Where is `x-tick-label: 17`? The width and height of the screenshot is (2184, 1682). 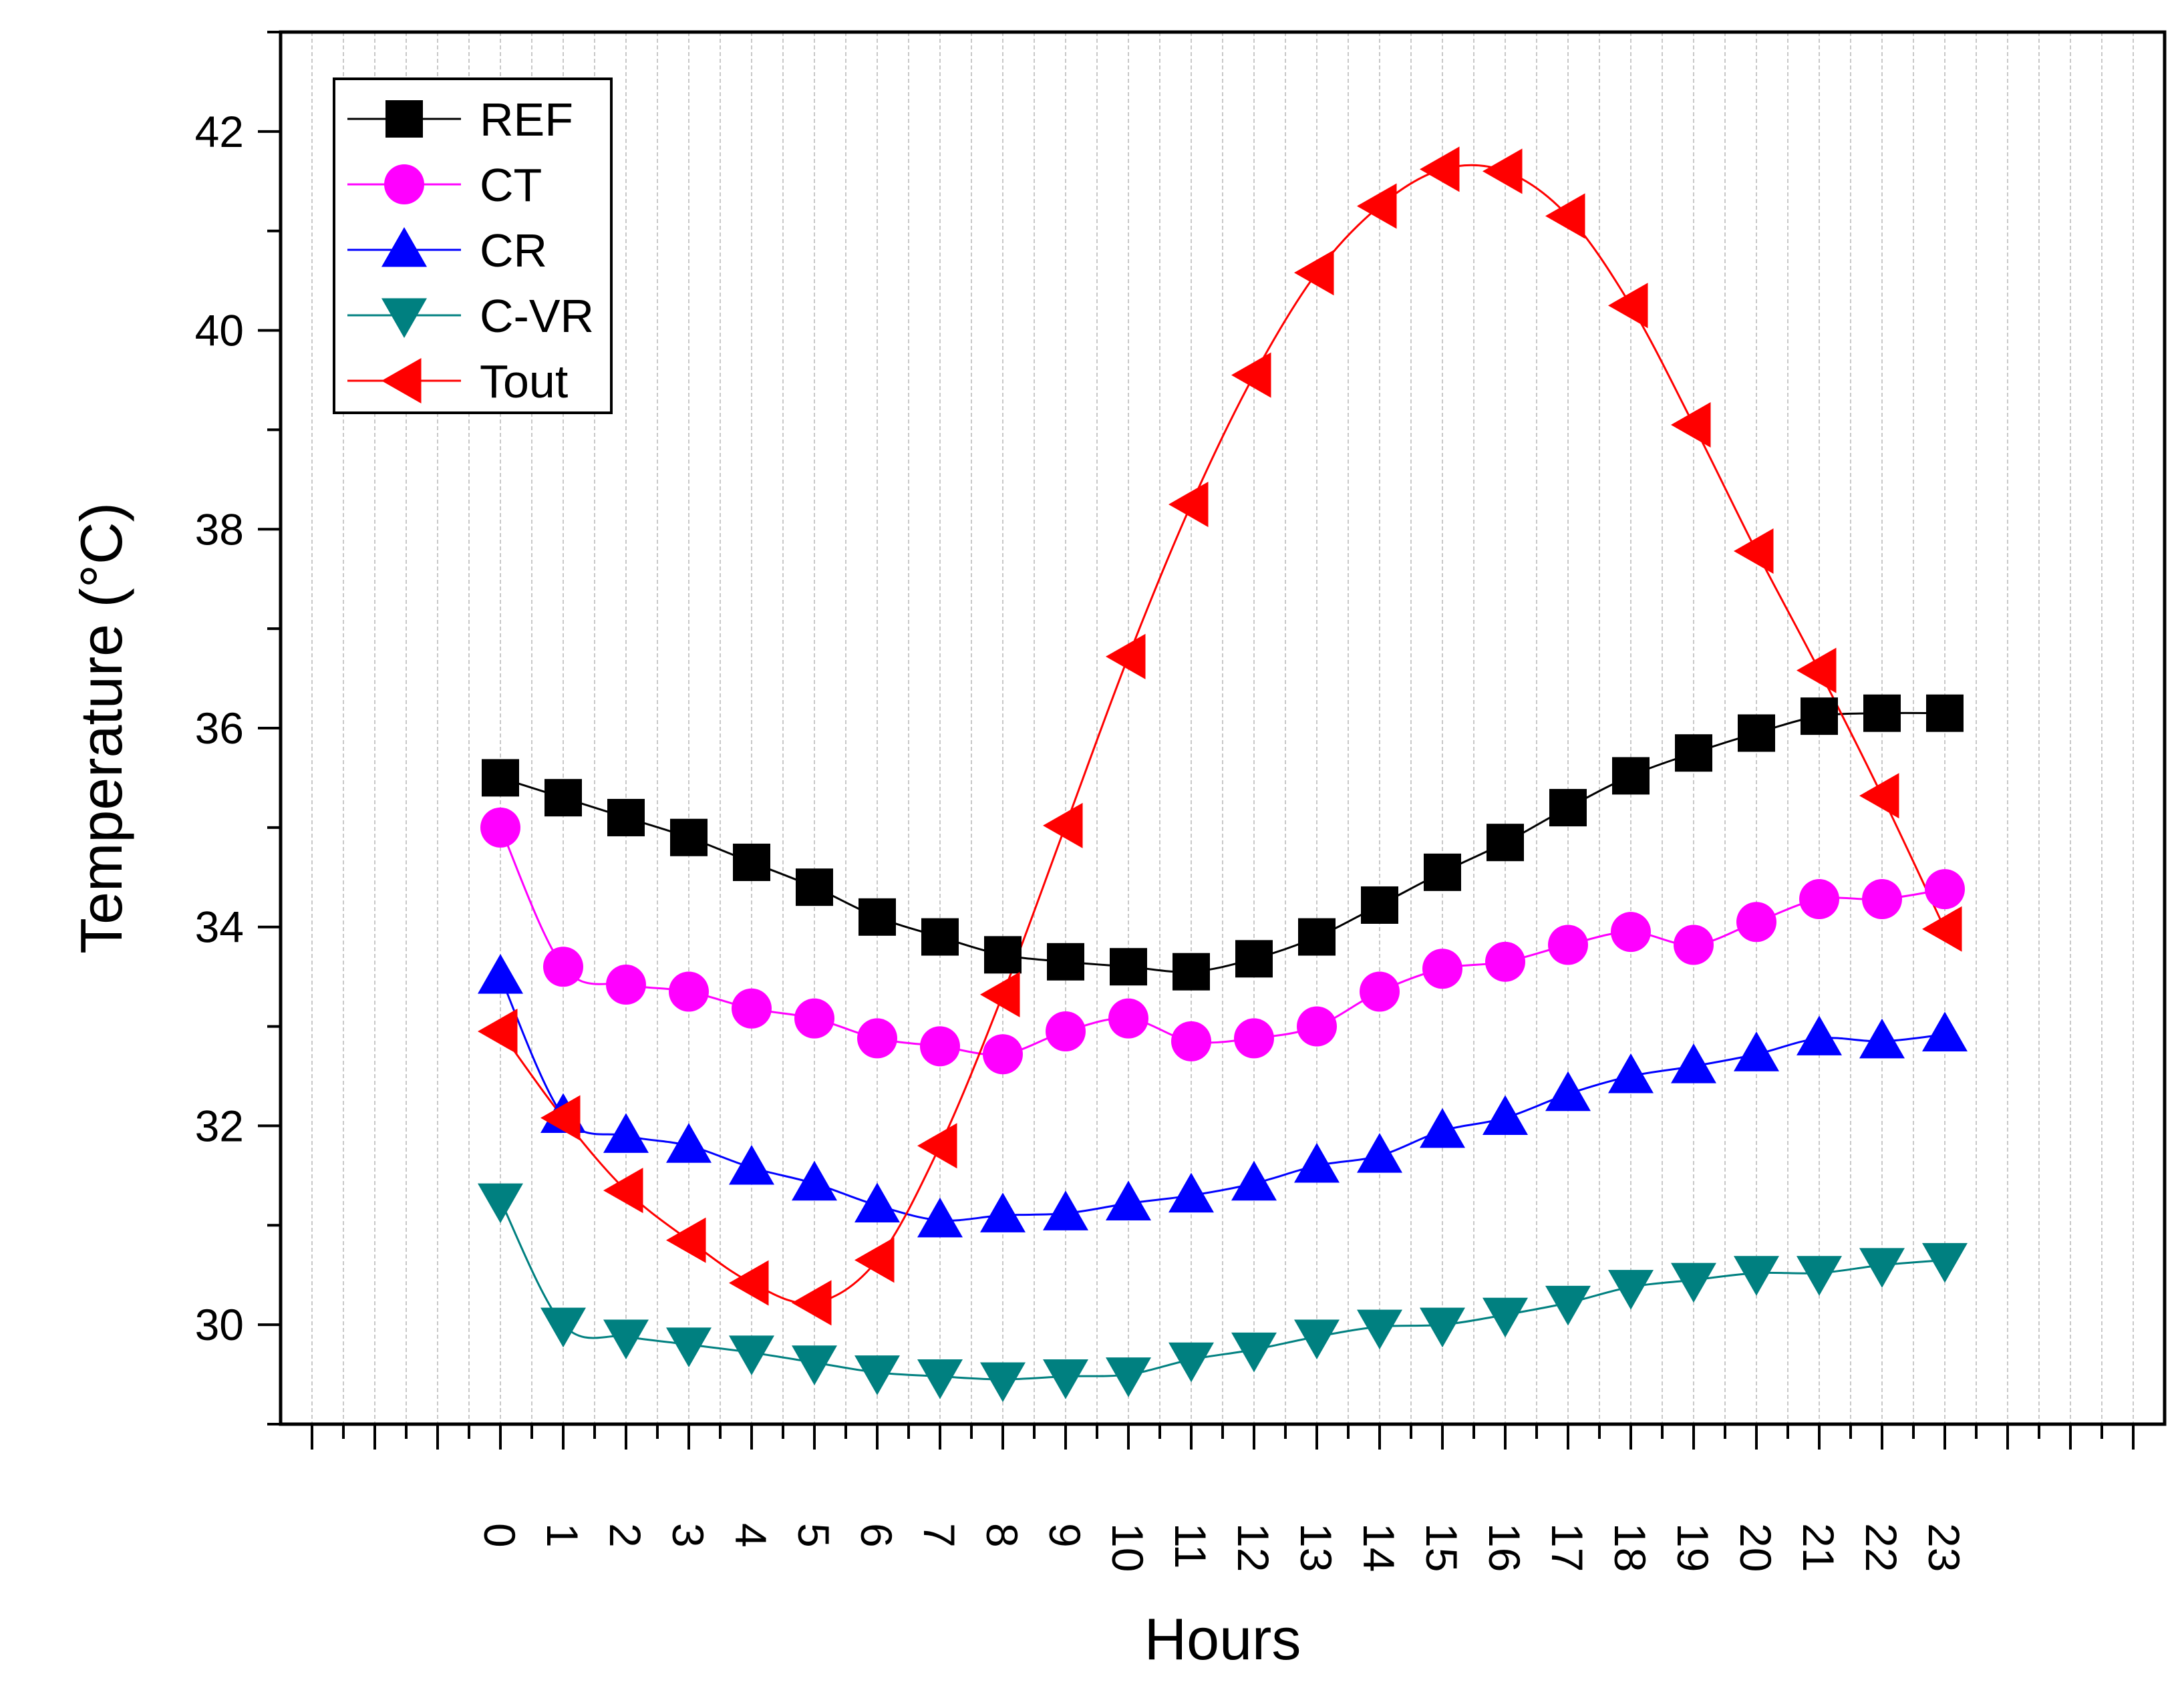
x-tick-label: 17 is located at coordinates (1567, 1547).